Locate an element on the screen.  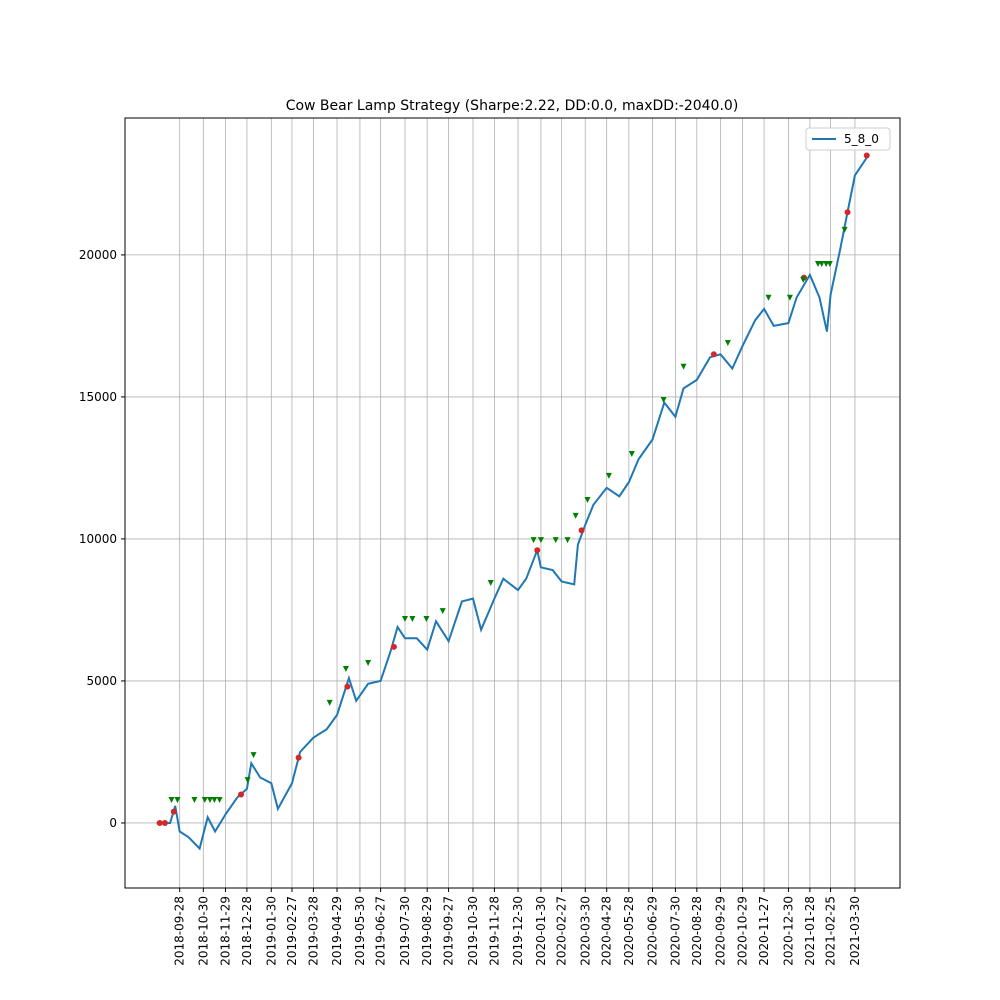
x-tick-label: 2021-01-28 is located at coordinates (810, 931).